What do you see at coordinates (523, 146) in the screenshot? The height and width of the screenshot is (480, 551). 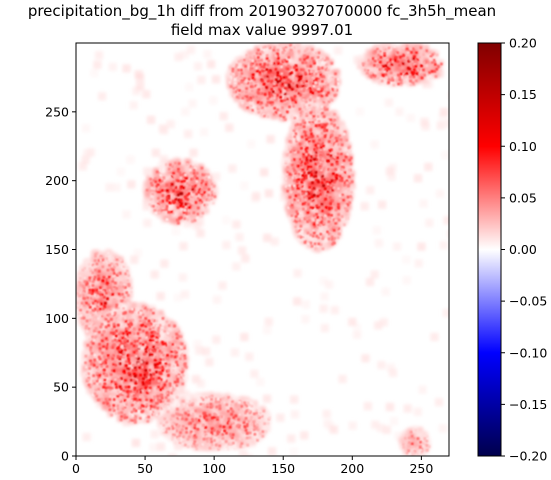 I see `colorbar-tick-label: 0.10` at bounding box center [523, 146].